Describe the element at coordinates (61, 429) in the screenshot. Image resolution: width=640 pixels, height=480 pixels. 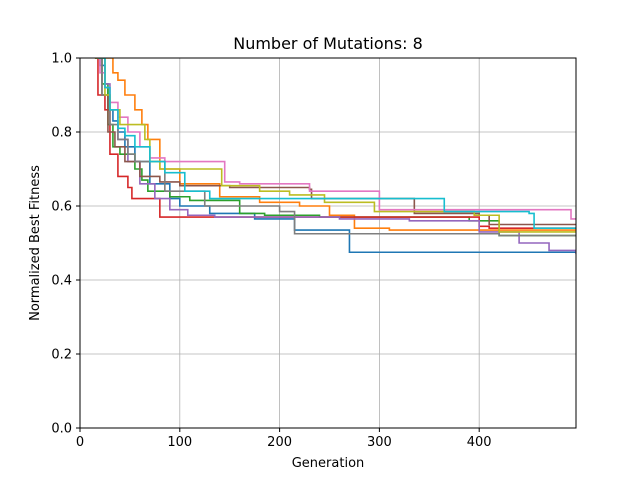
I see `y-tick-label: 0.0` at that location.